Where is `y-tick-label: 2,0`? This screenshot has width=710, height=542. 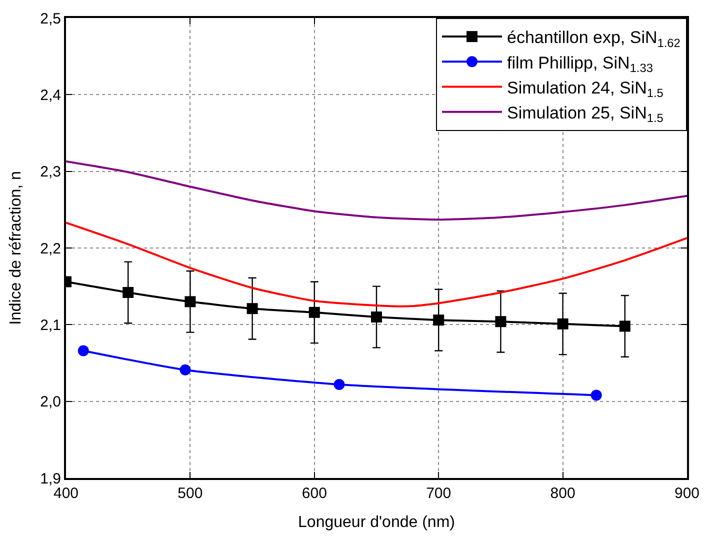
y-tick-label: 2,0 is located at coordinates (50, 402).